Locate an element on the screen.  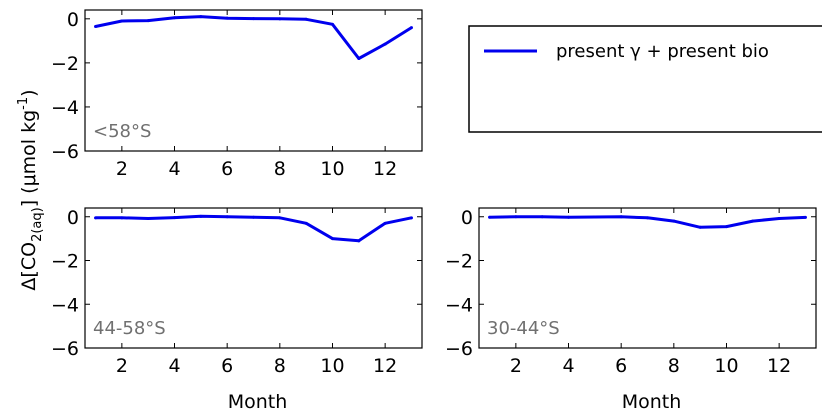
legend-frame is located at coordinates (645, 79).